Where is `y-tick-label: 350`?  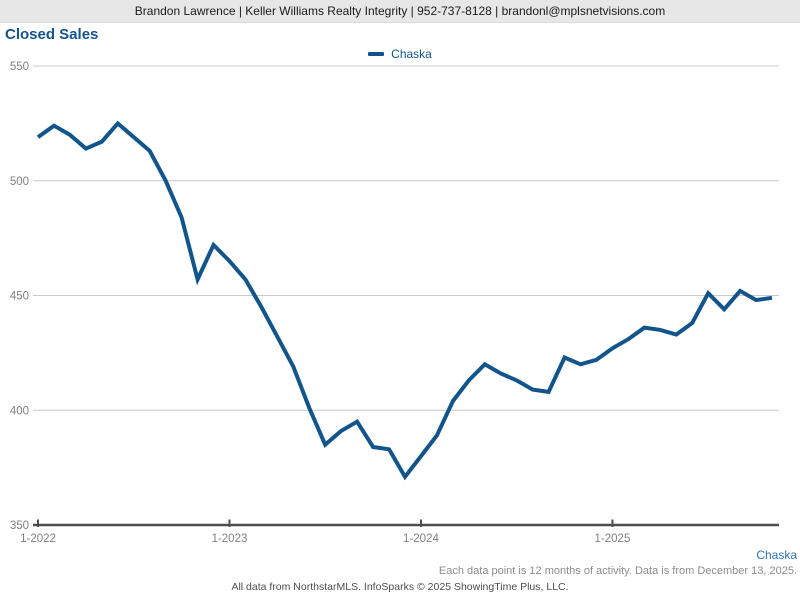 y-tick-label: 350 is located at coordinates (19, 526).